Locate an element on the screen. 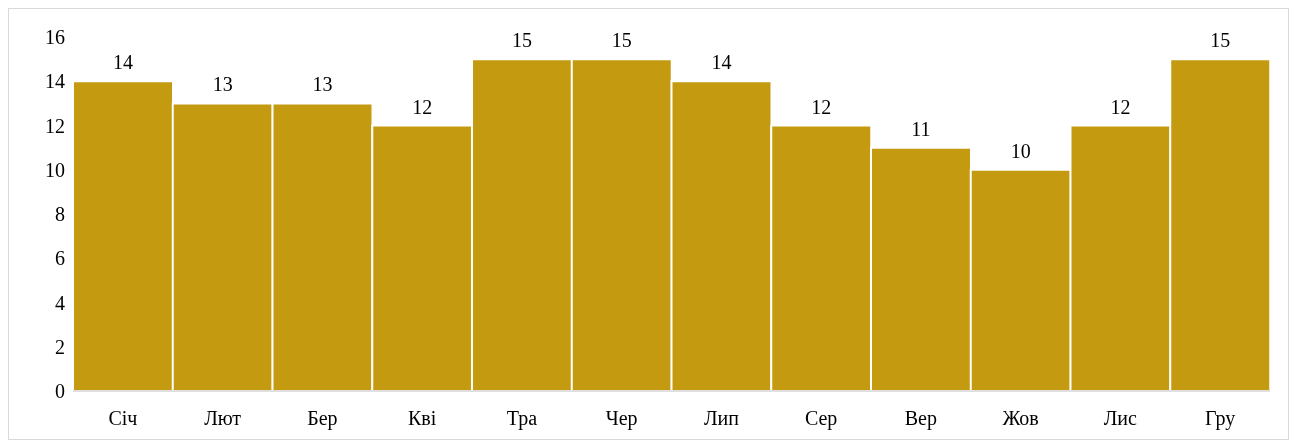 This screenshot has width=1297, height=448. x-tick-label: Чер is located at coordinates (621, 419).